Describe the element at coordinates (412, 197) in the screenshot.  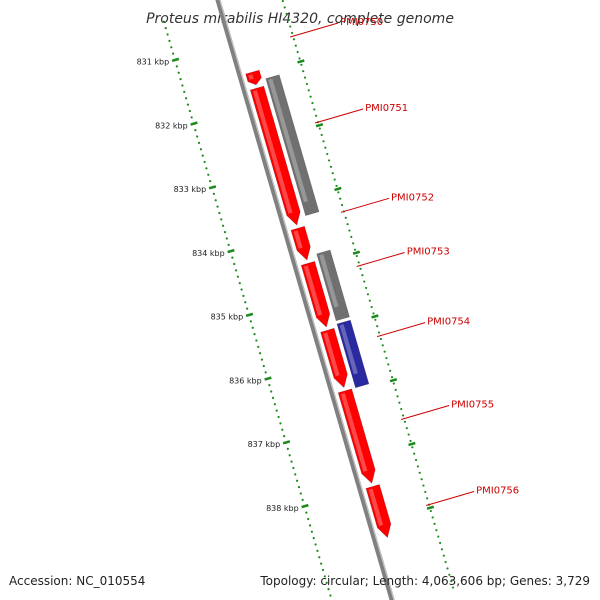
I see `gene-label: PMI0752` at that location.